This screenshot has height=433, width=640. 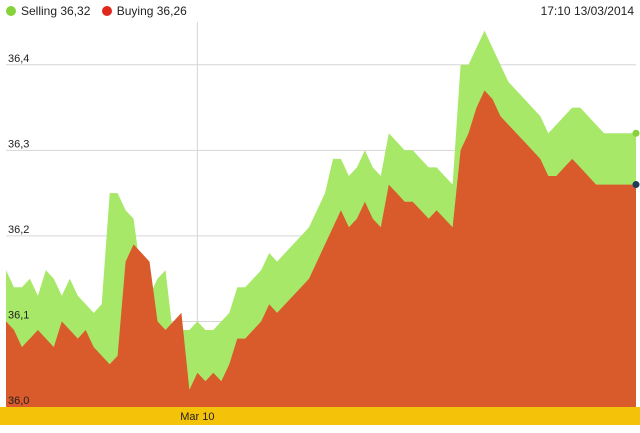 What do you see at coordinates (11, 11) in the screenshot?
I see `selling-dot-icon` at bounding box center [11, 11].